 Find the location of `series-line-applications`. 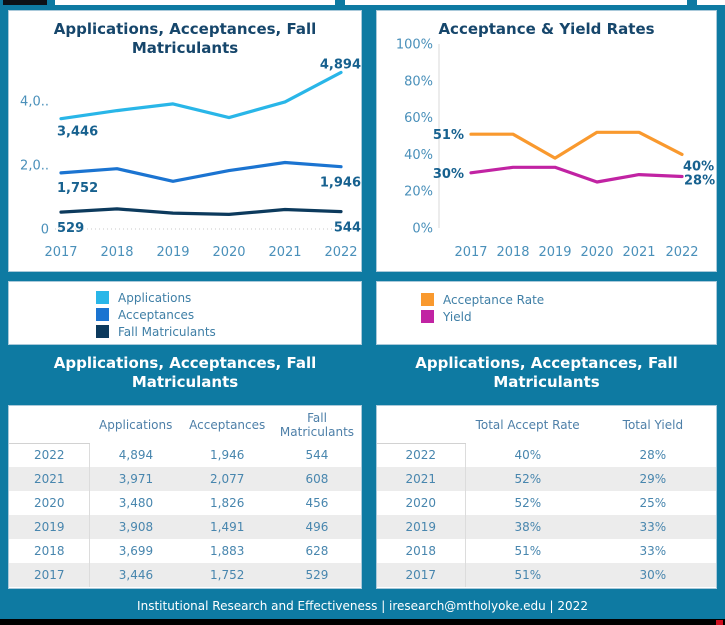

series-line-applications is located at coordinates (201, 95).